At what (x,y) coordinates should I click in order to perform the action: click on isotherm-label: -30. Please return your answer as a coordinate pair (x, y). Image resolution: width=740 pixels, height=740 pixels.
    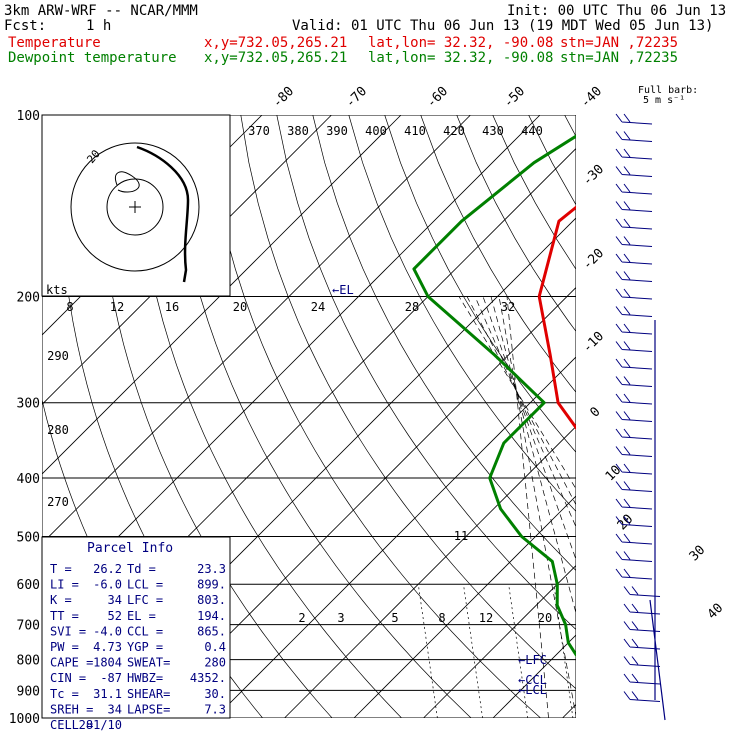
    Looking at the image, I should click on (593, 175).